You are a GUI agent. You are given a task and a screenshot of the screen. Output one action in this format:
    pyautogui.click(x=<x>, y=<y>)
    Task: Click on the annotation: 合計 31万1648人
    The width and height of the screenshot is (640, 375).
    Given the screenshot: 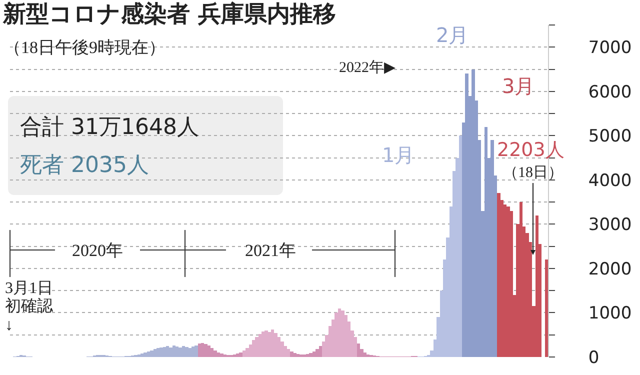 What is the action you would take?
    pyautogui.click(x=109, y=127)
    